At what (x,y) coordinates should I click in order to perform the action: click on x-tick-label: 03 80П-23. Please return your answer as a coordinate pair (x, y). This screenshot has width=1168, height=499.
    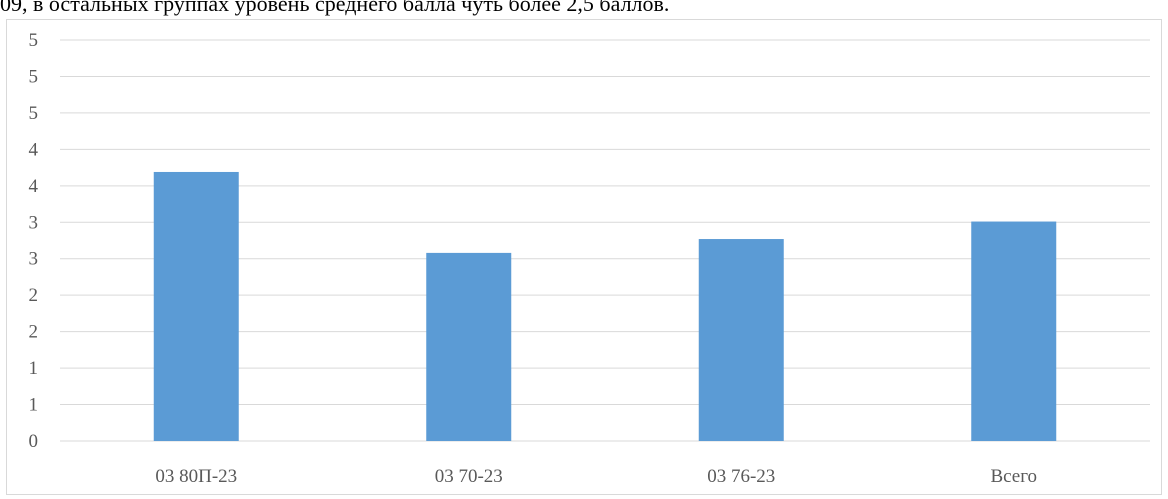
    Looking at the image, I should click on (196, 476).